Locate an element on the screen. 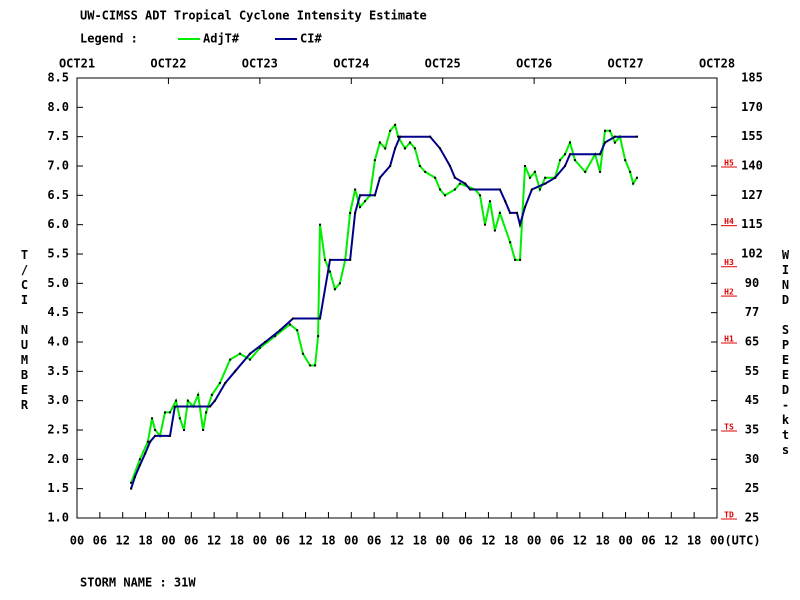 This screenshot has height=600, width=800. category-label: H3 is located at coordinates (729, 262).